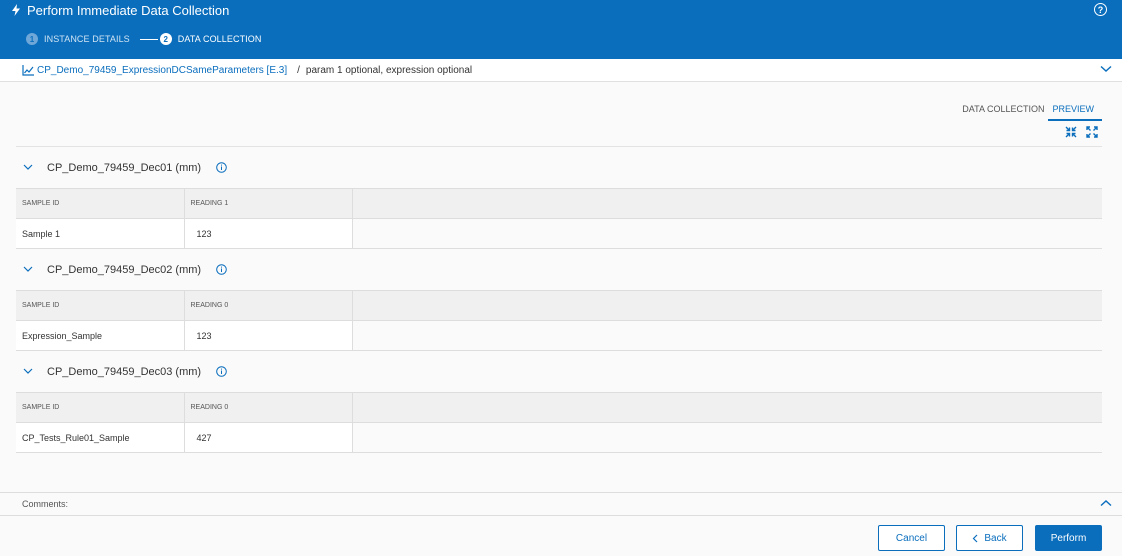 This screenshot has width=1122, height=556. What do you see at coordinates (559, 269) in the screenshot?
I see `section-header: CP_Demo_79459_Dec02 (mm)` at bounding box center [559, 269].